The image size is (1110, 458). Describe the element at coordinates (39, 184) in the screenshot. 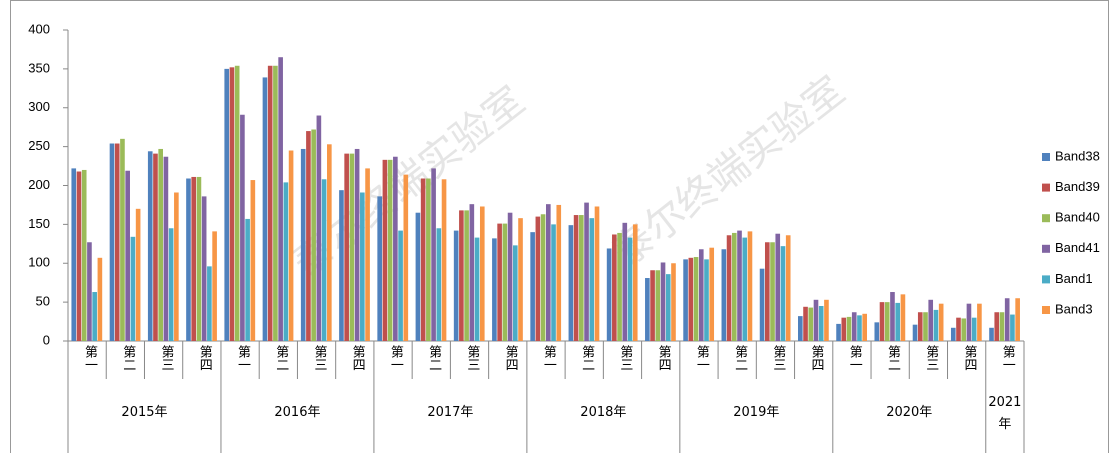

I see `y-tick-label: 200` at that location.